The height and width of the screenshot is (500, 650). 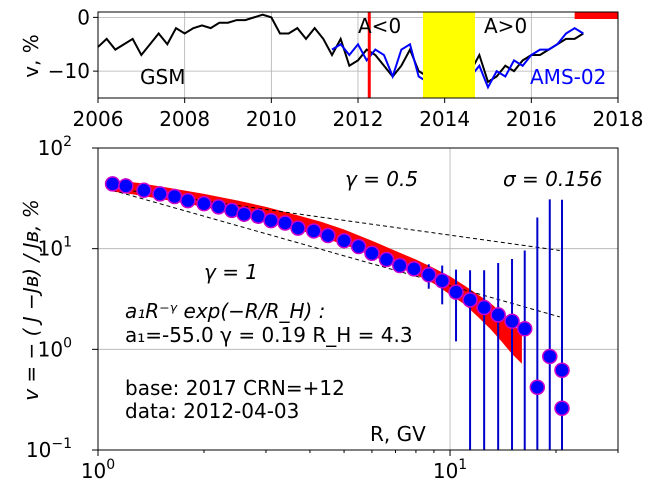 I want to click on top-xtick-label: 2008, so click(x=184, y=119).